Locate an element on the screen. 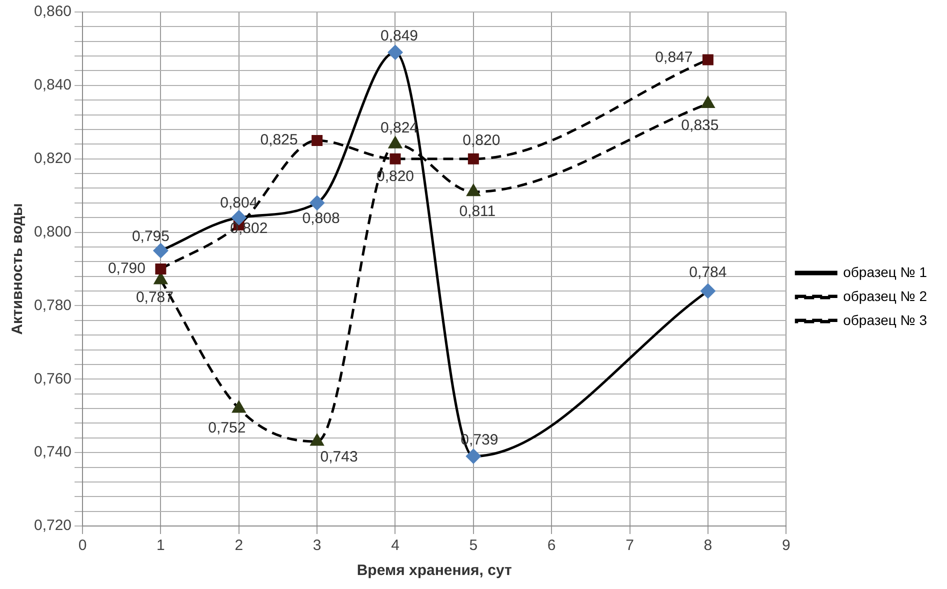  x-tick-label: 0 is located at coordinates (82, 545).